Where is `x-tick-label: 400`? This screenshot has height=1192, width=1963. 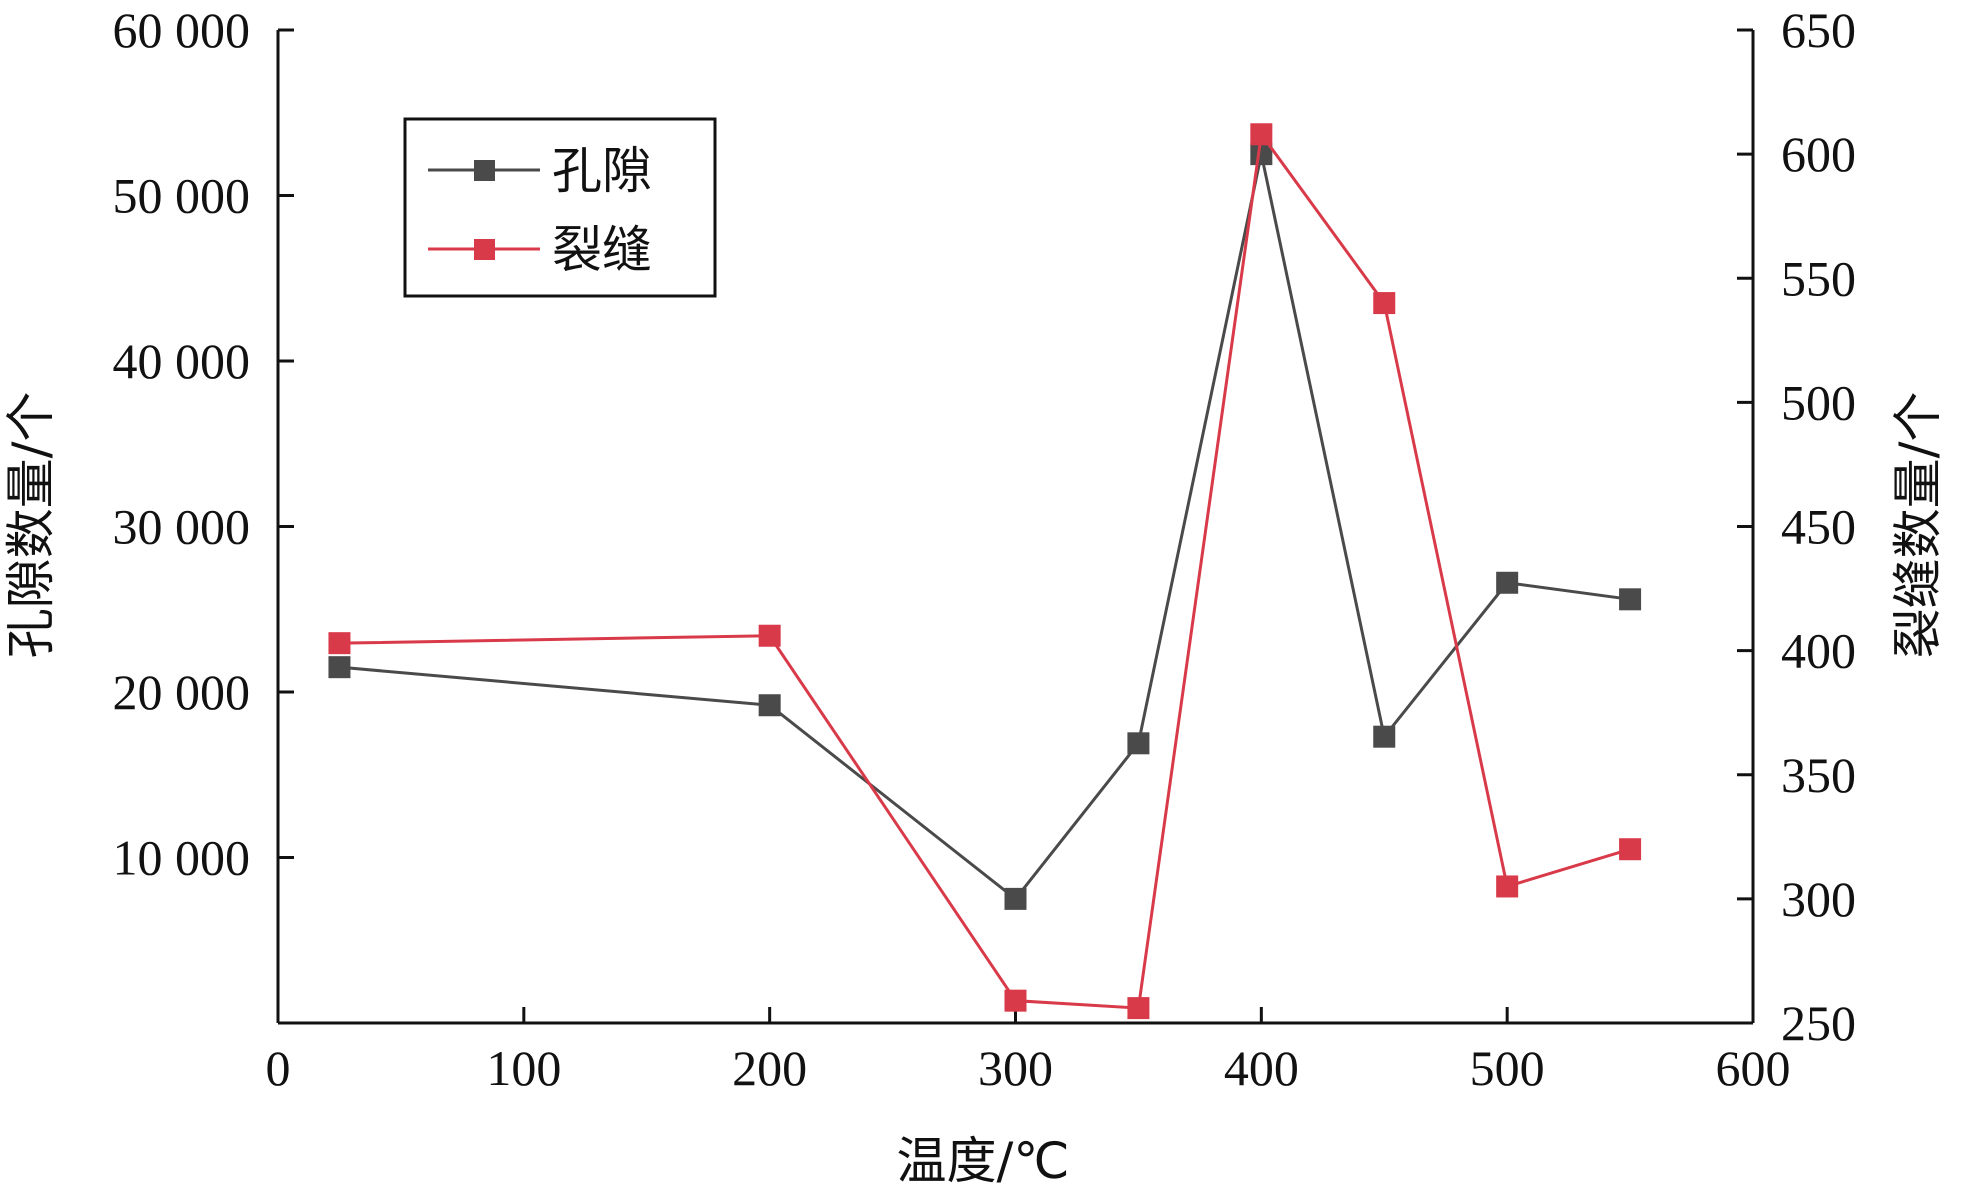 x-tick-label: 400 is located at coordinates (1261, 1068).